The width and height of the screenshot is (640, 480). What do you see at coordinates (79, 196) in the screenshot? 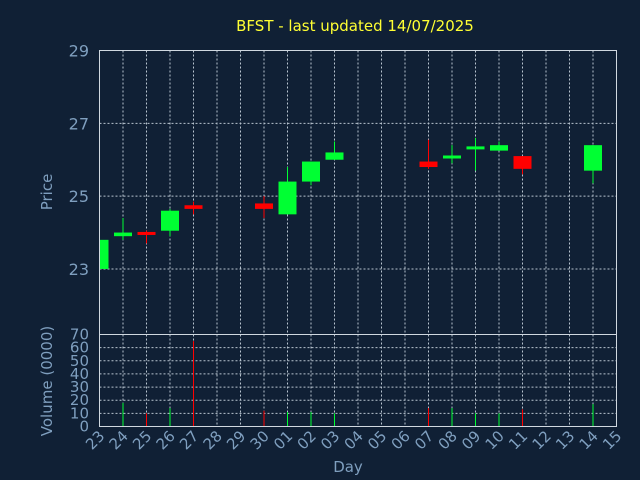
I see `price-tick-label: 25` at bounding box center [79, 196].